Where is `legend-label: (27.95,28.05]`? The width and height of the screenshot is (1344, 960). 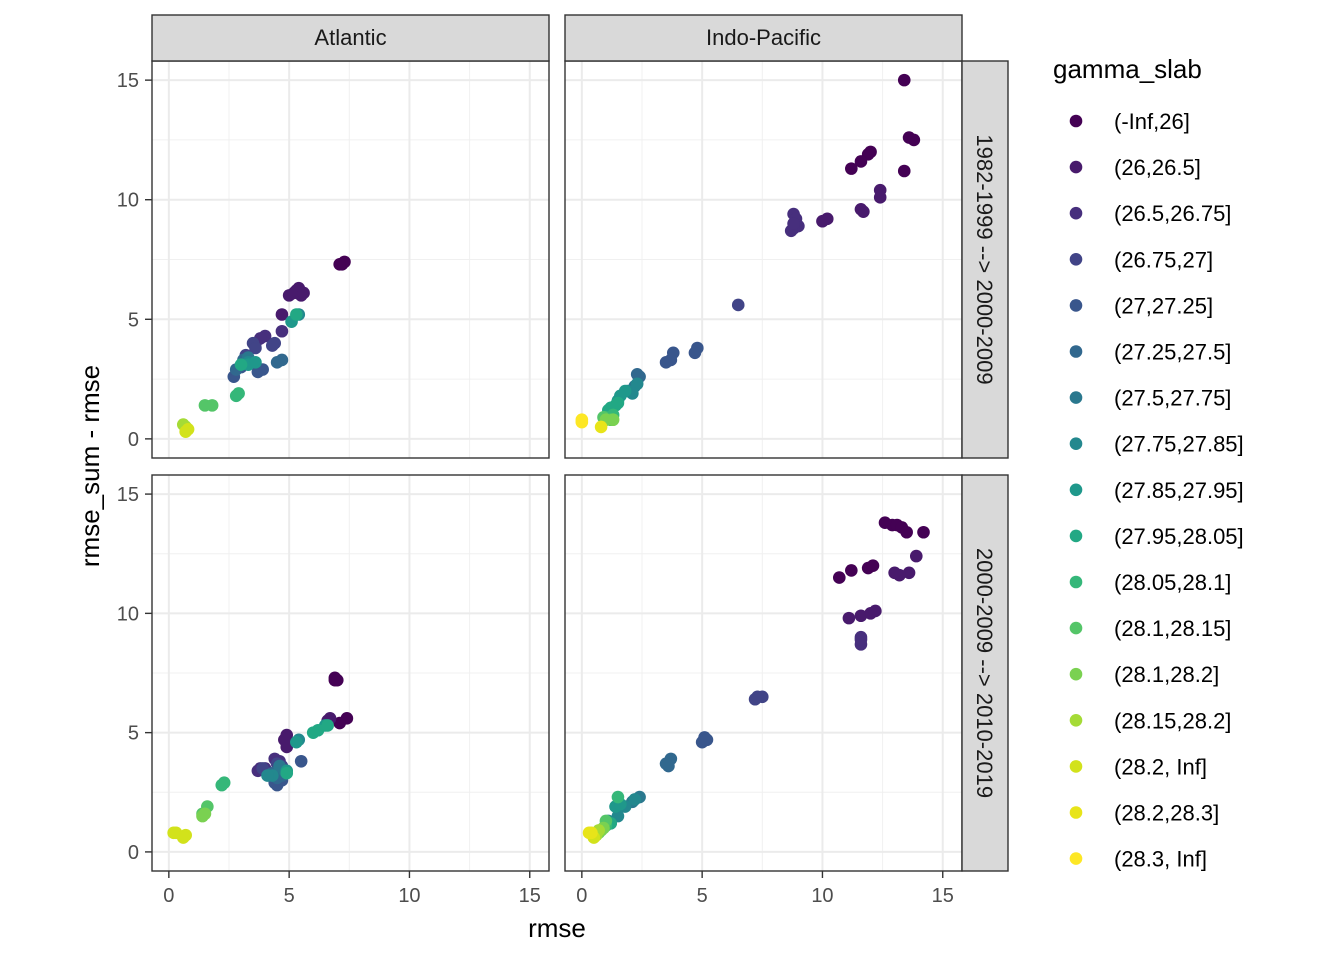
legend-label: (27.95,28.05] is located at coordinates (1179, 536).